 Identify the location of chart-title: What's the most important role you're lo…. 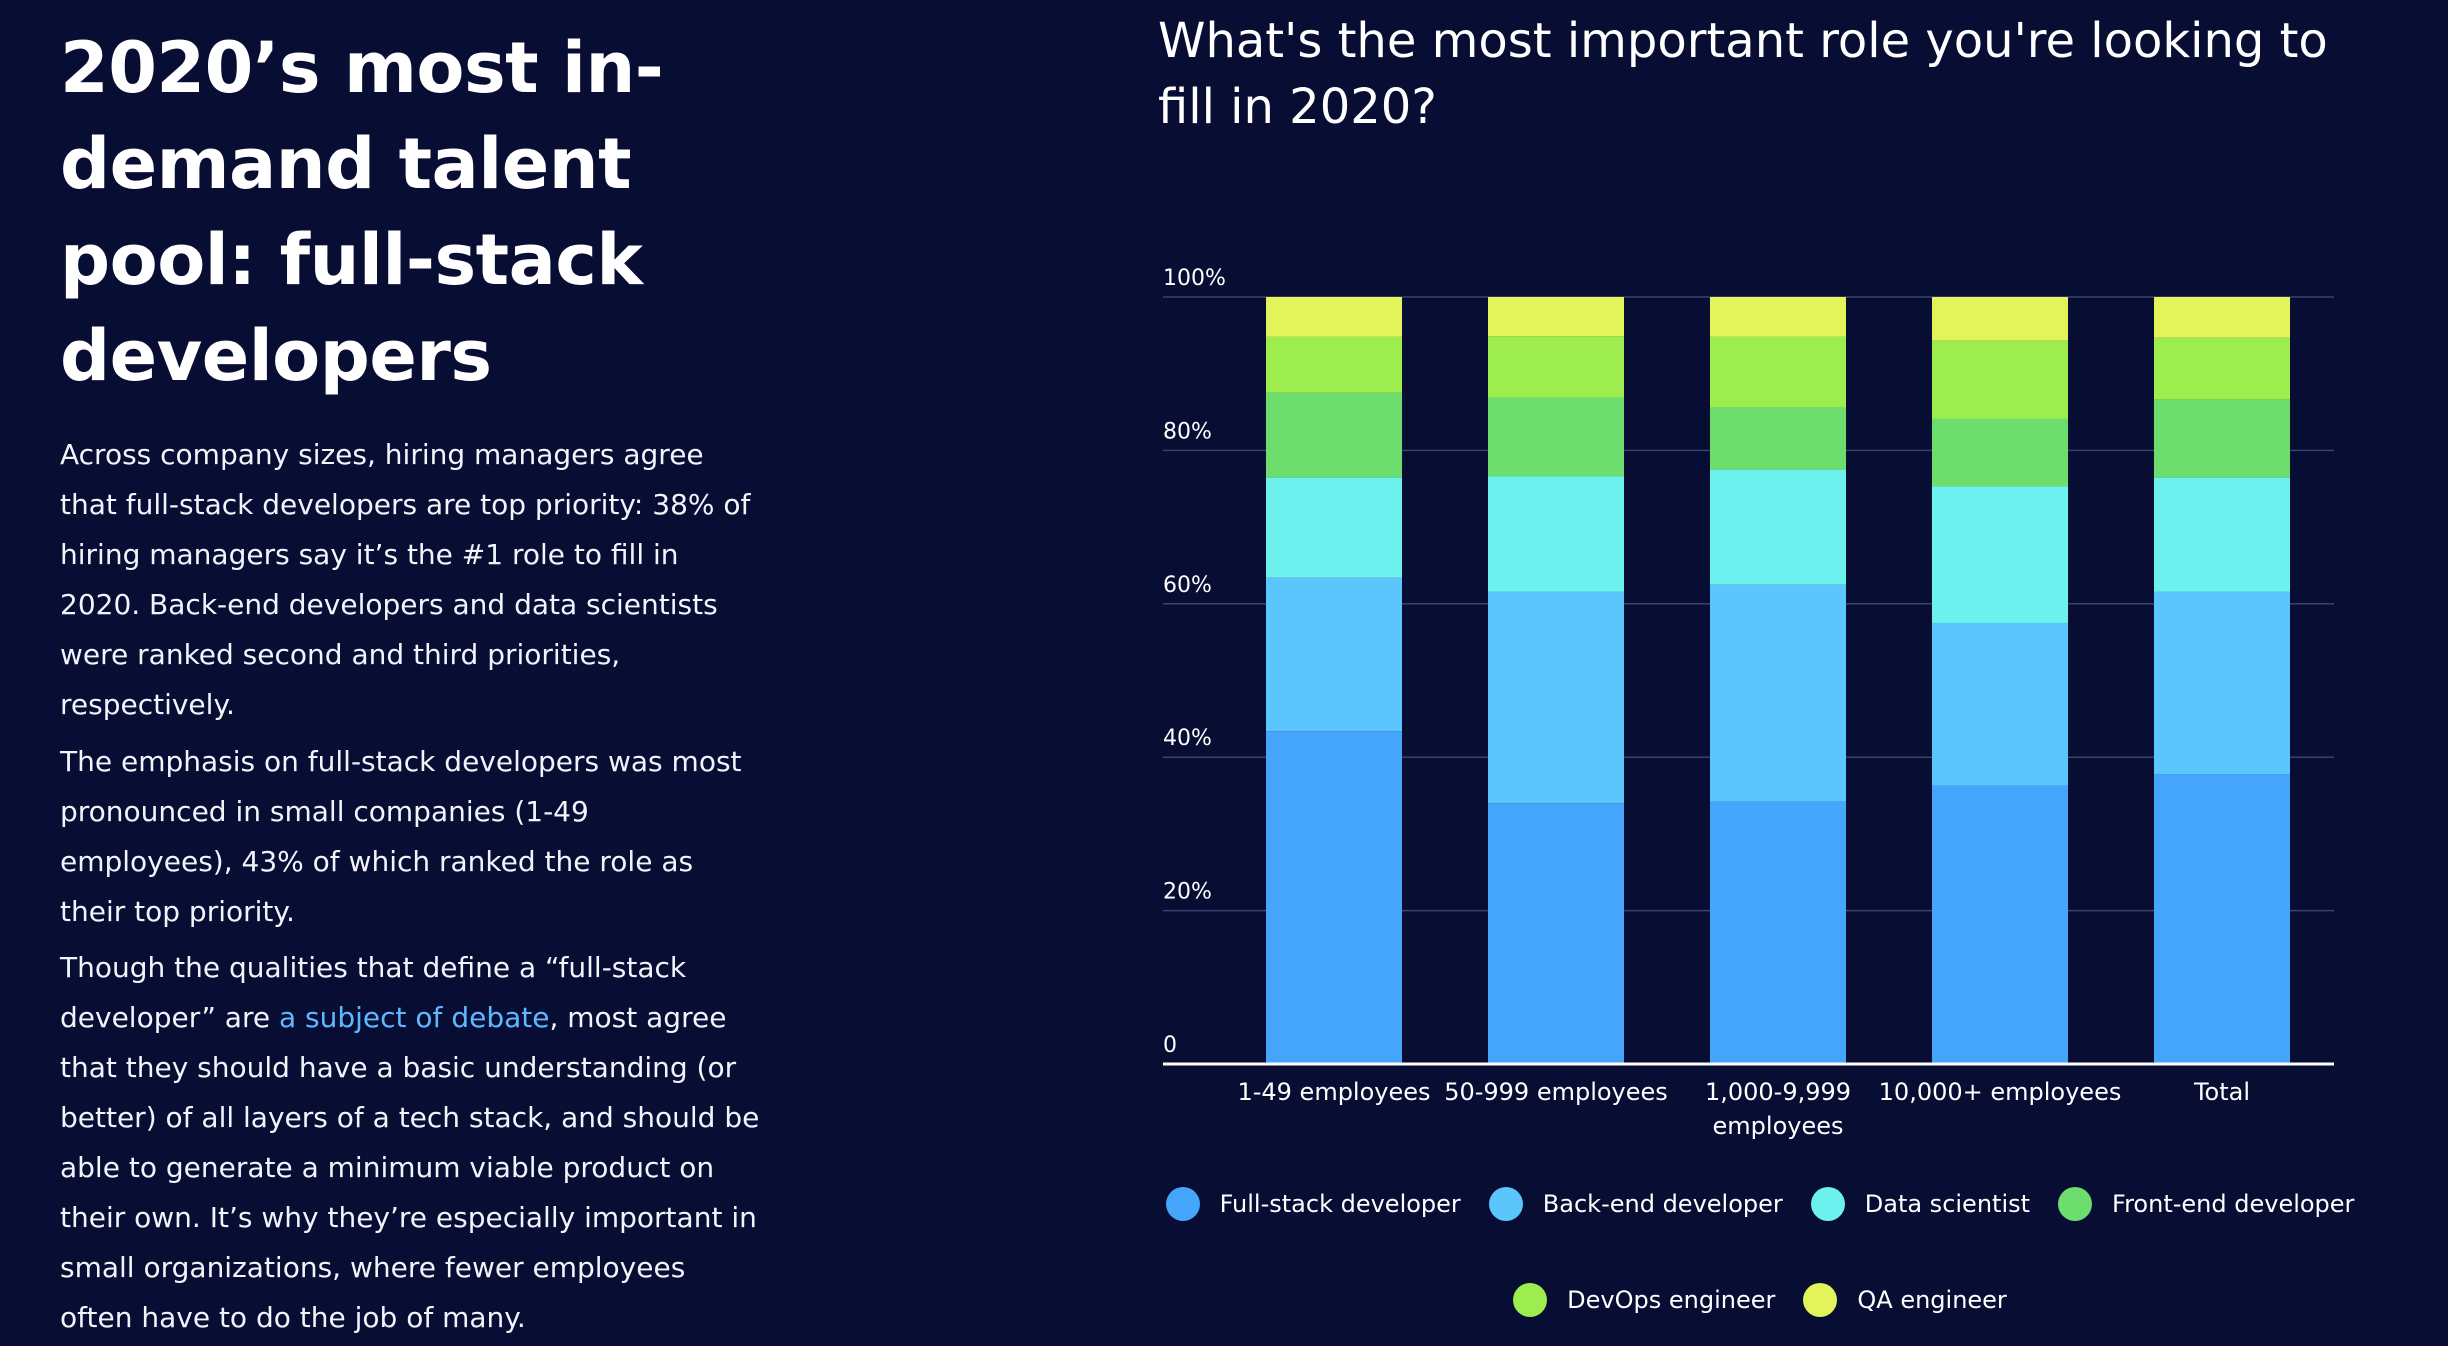
(1743, 74).